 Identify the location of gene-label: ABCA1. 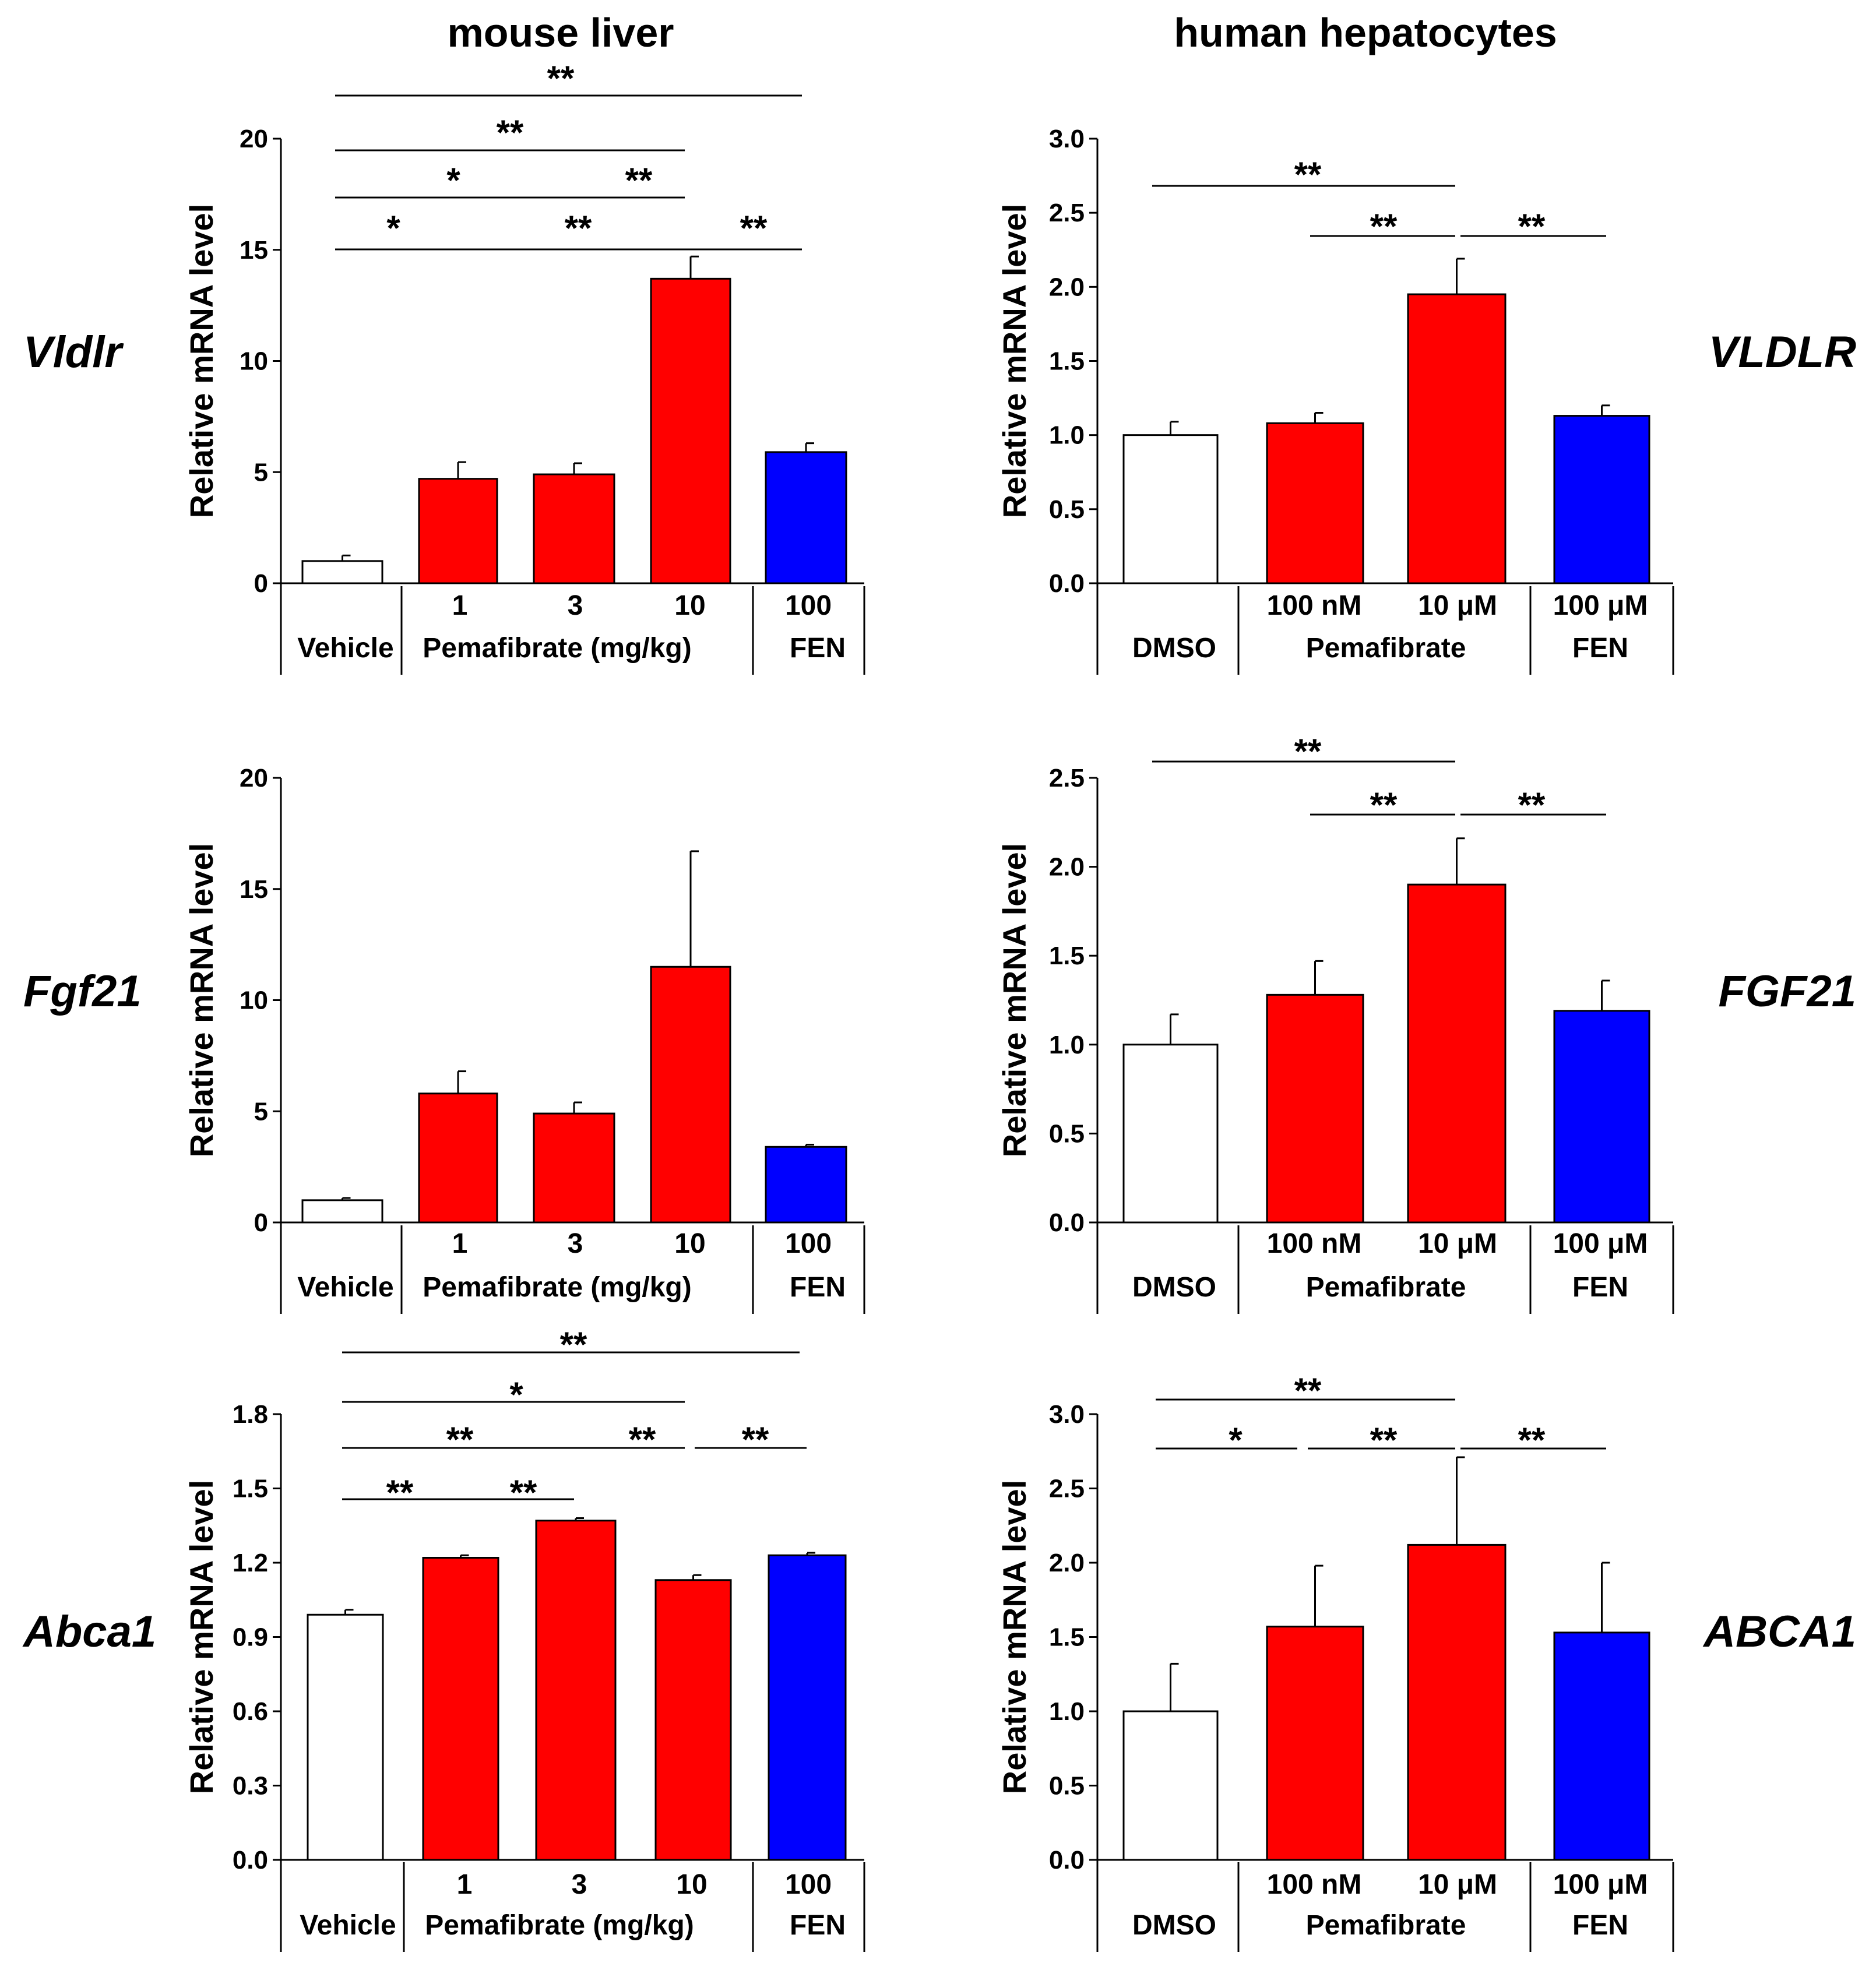
(1779, 1632).